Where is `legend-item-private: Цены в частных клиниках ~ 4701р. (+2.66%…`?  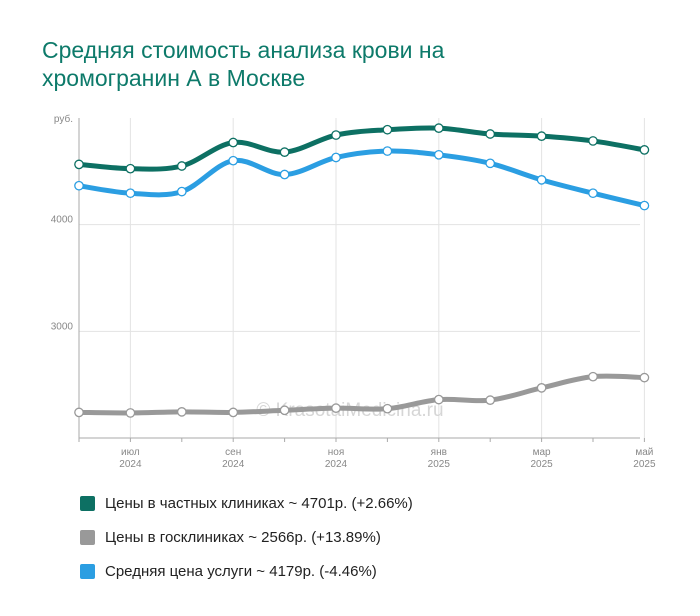 legend-item-private: Цены в частных клиниках ~ 4701р. (+2.66%… is located at coordinates (246, 503).